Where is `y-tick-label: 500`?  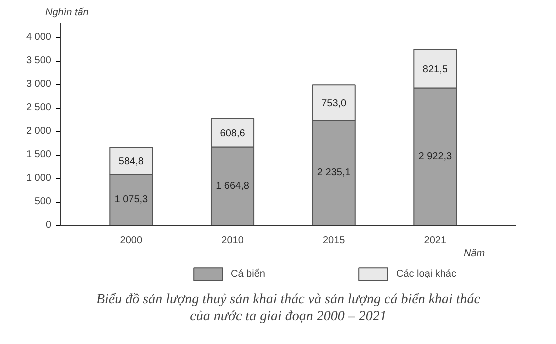
y-tick-label: 500 is located at coordinates (43, 202).